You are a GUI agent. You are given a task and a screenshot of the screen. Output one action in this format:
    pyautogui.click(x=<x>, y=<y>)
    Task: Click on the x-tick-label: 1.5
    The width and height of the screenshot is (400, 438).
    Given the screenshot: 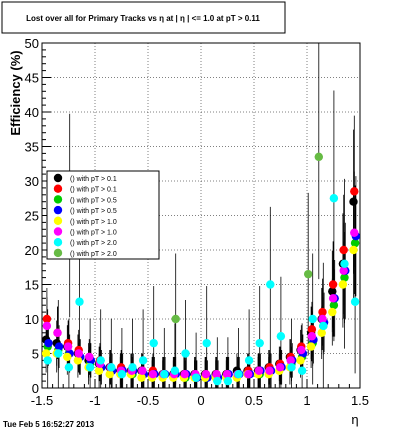 What is the action you would take?
    pyautogui.click(x=360, y=400)
    